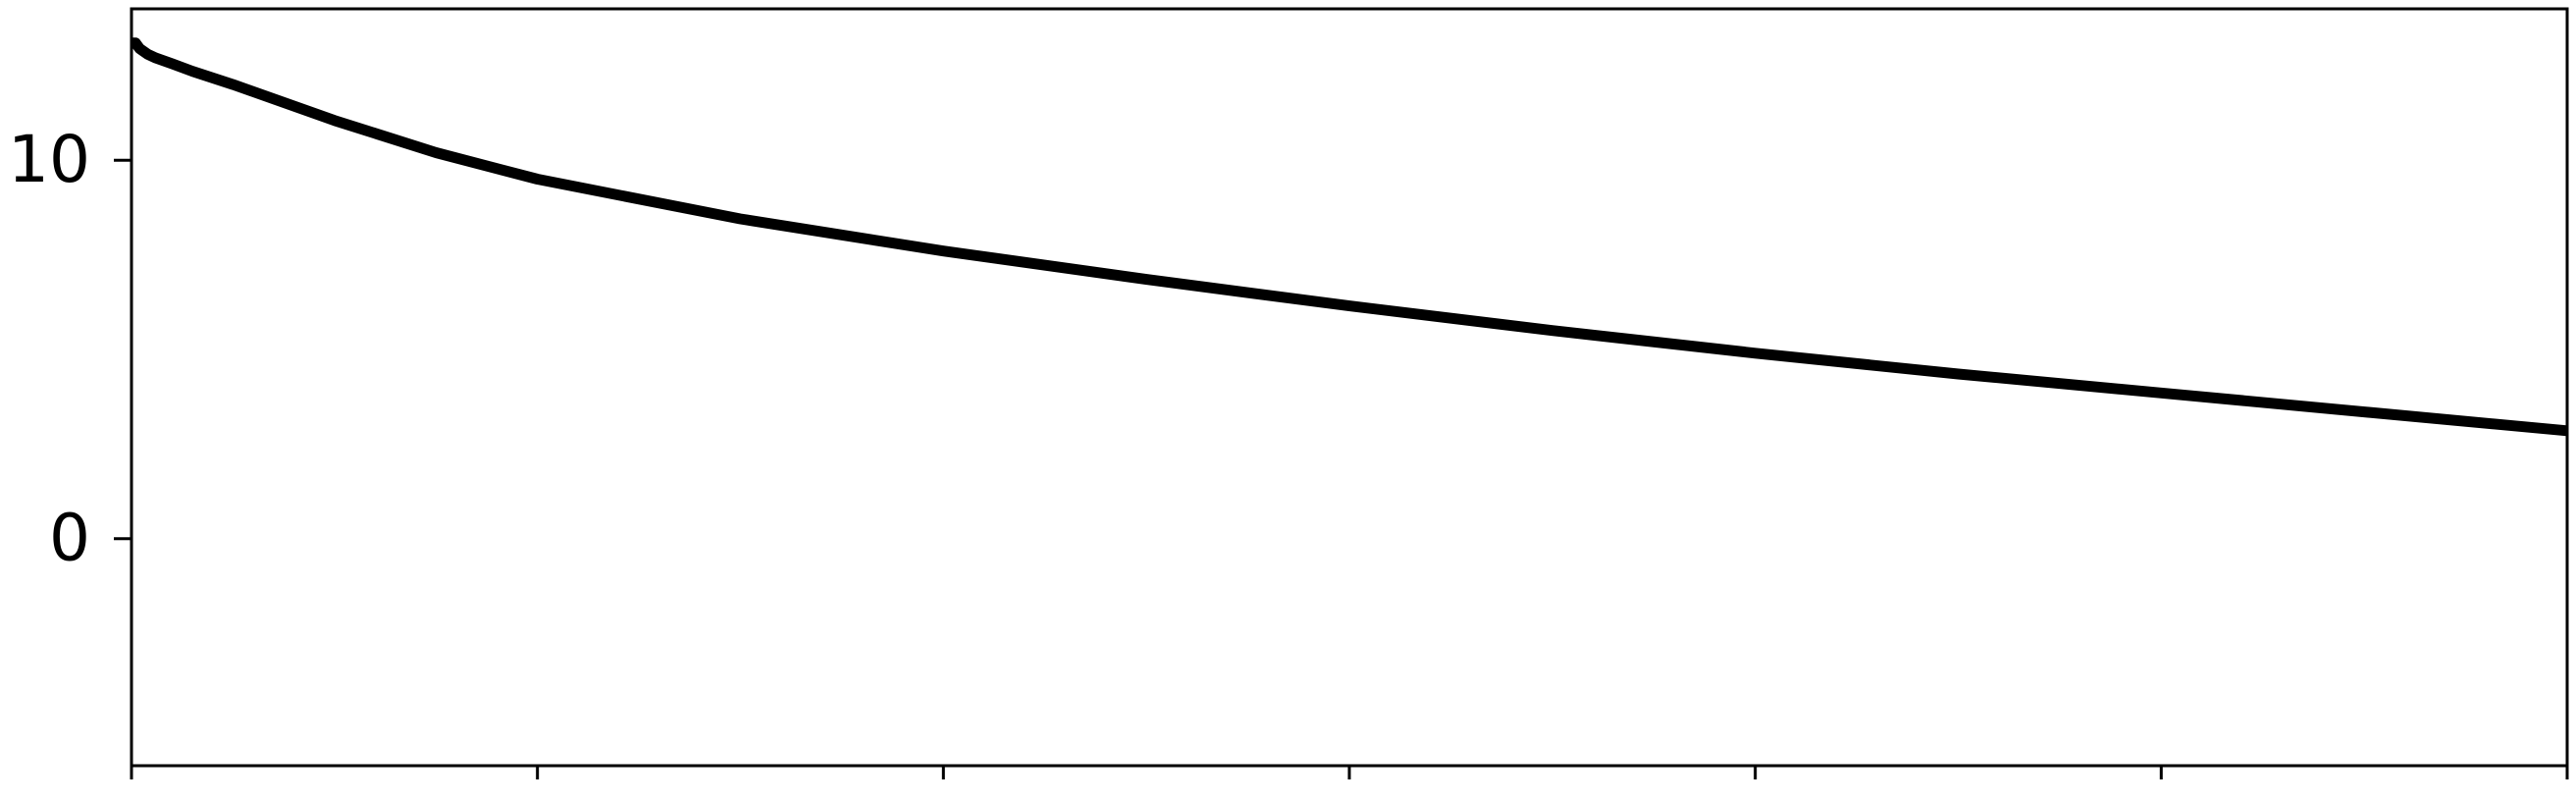  I want to click on y-tick-label-1: 10, so click(49, 160).